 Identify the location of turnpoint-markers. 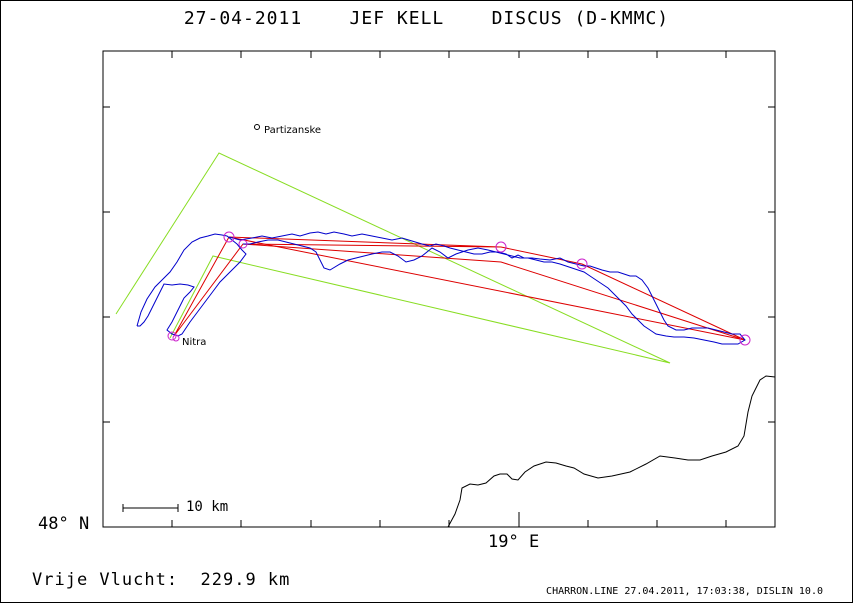
(459, 288).